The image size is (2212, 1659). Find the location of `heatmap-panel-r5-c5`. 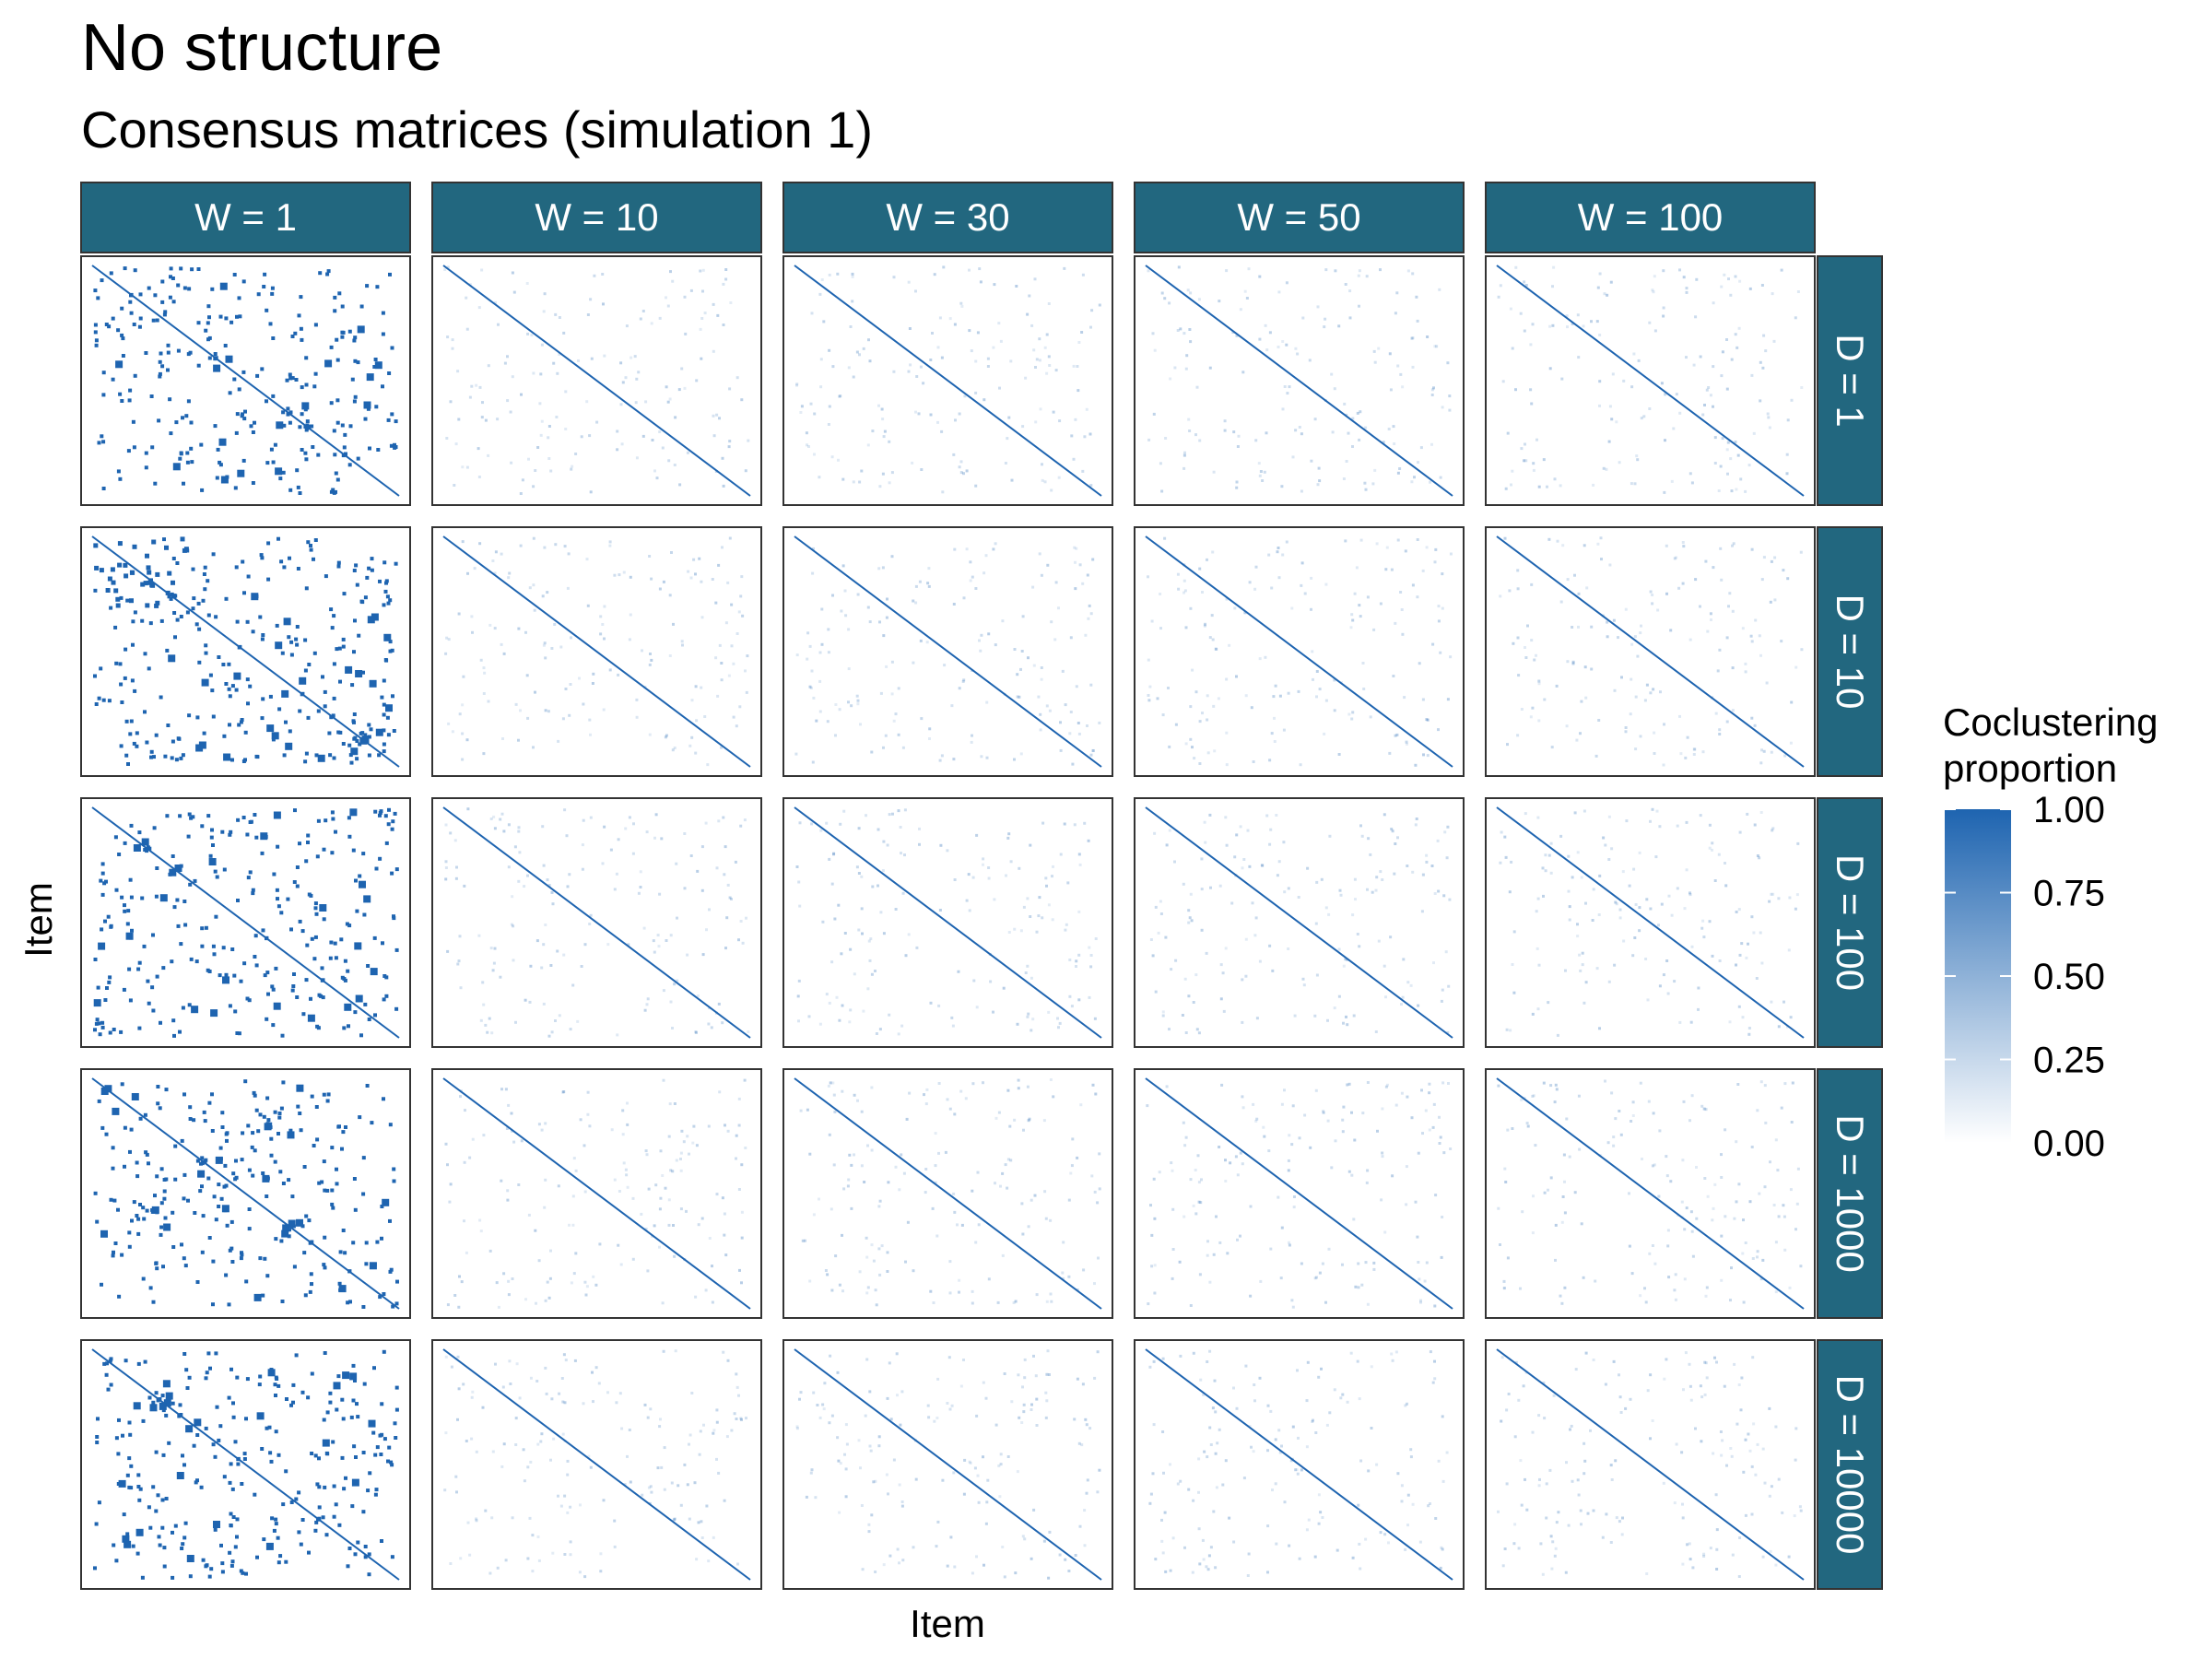

heatmap-panel-r5-c5 is located at coordinates (1650, 1464).